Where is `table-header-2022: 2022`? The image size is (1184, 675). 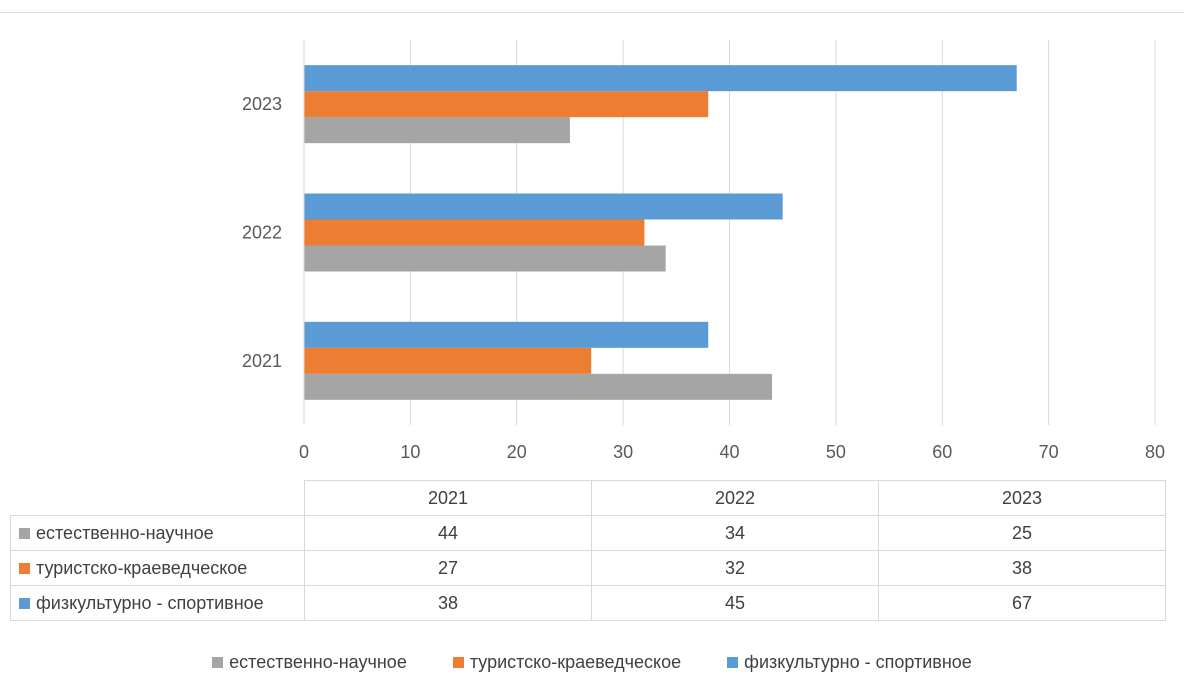
table-header-2022: 2022 is located at coordinates (735, 498).